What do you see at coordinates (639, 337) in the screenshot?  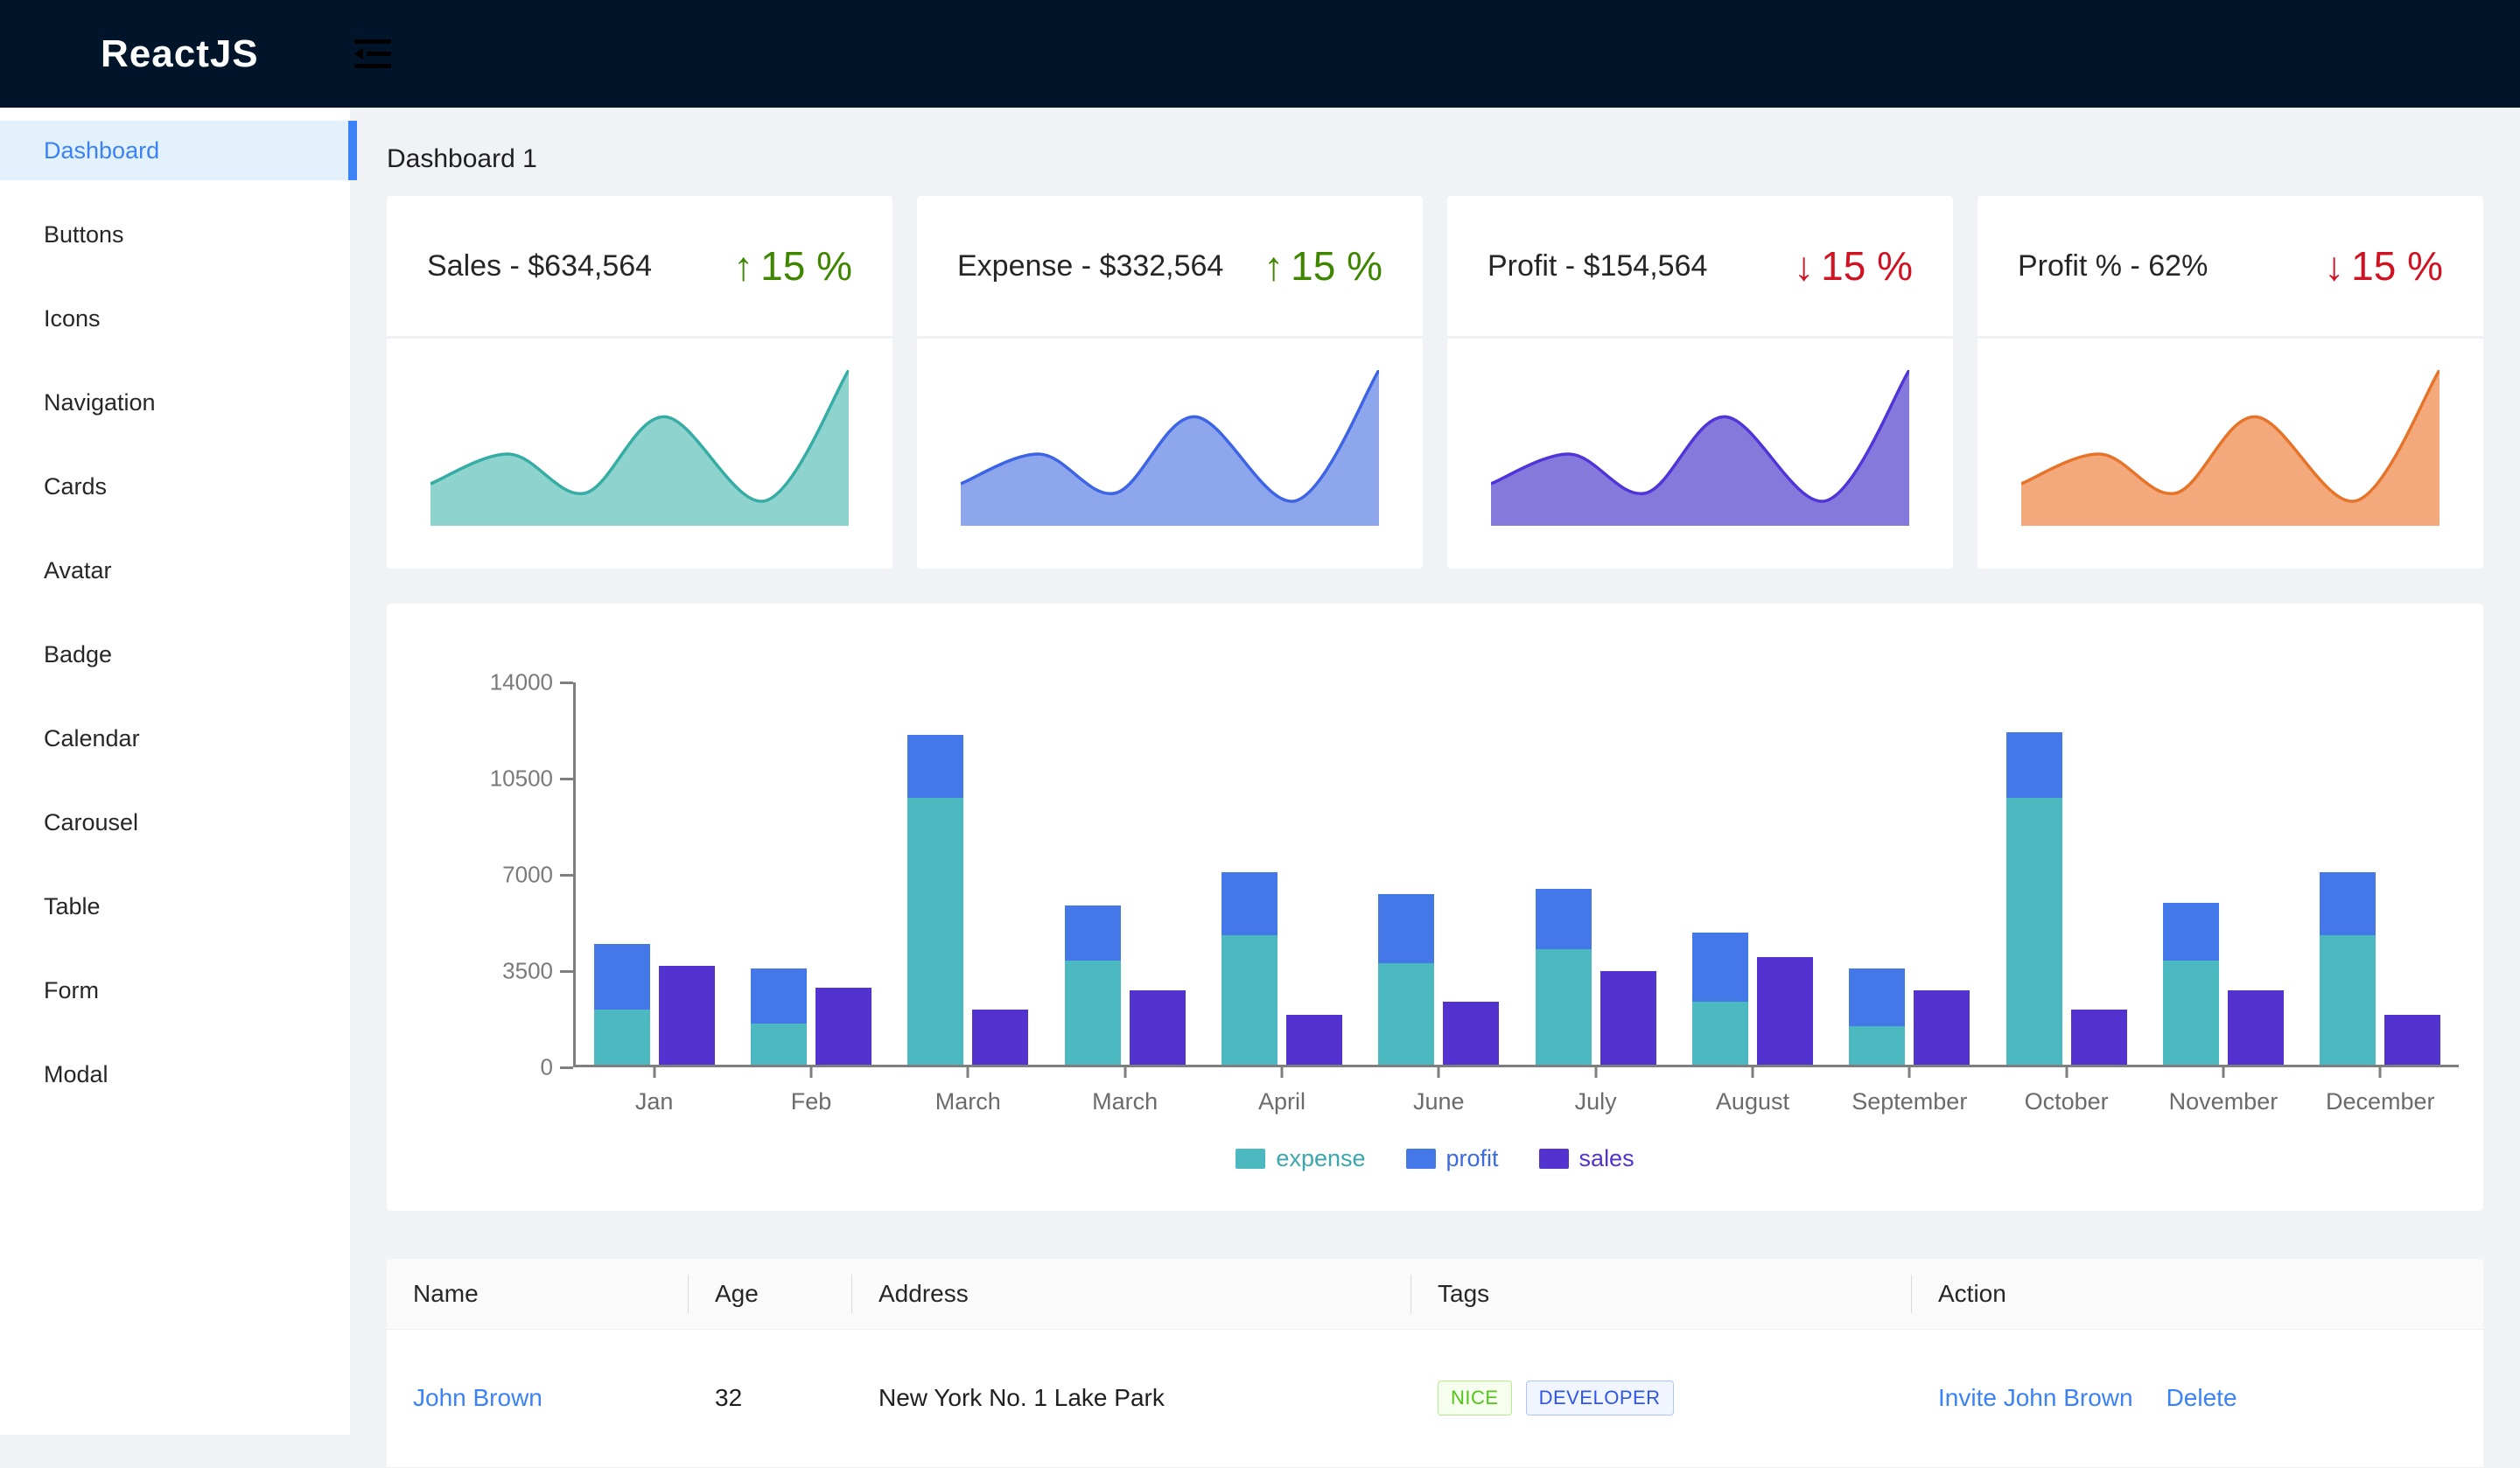 I see `card-divider` at bounding box center [639, 337].